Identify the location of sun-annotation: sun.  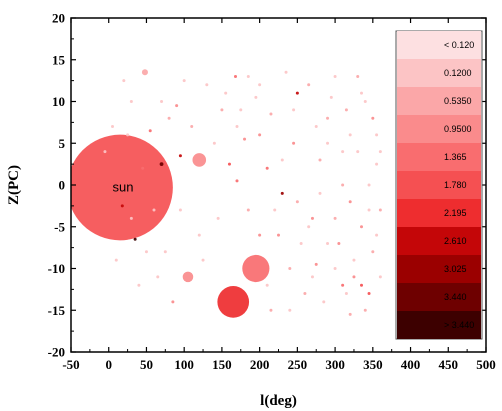
(123, 187).